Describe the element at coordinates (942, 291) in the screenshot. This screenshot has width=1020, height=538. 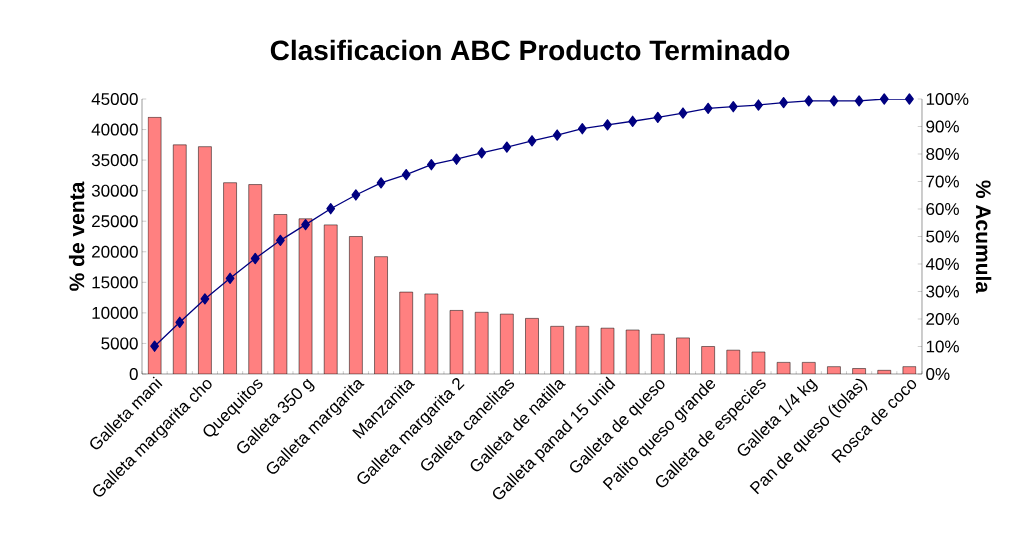
I see `y2-tick-label: 30%` at that location.